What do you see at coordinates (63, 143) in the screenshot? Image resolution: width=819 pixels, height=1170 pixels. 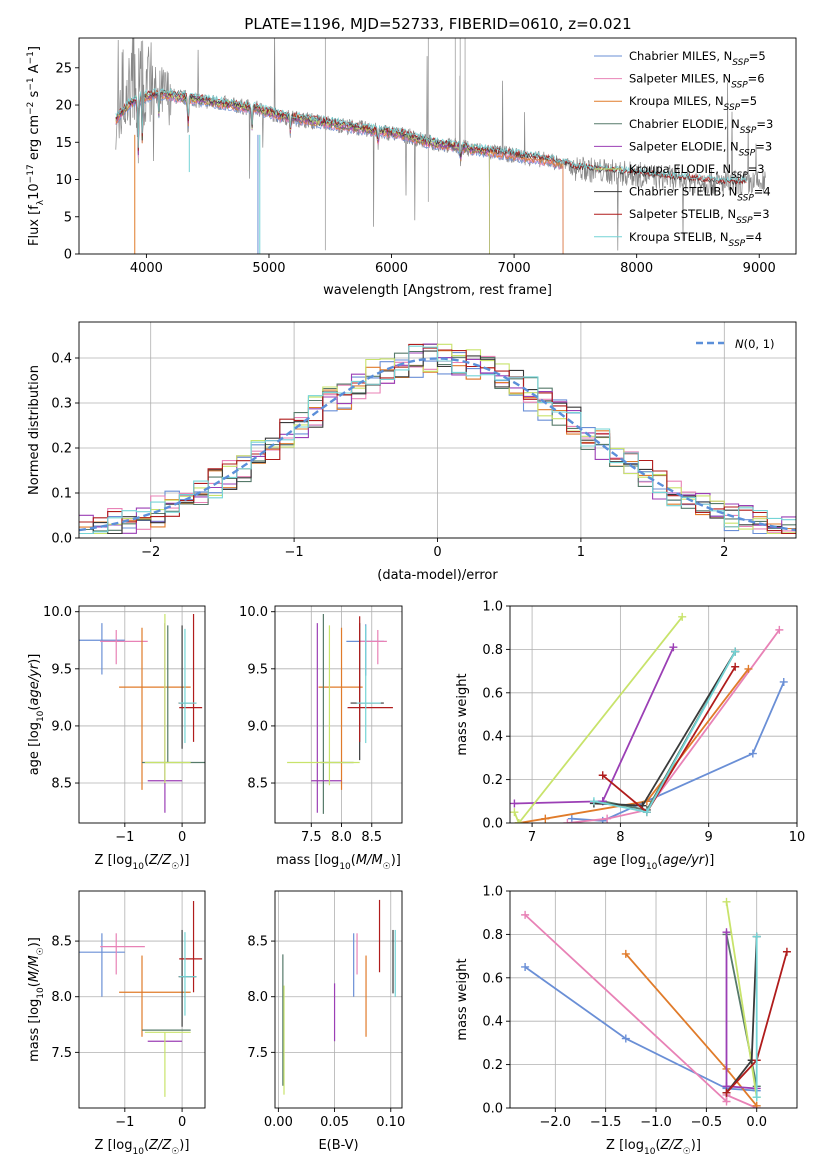 I see `y-tick-label: 15` at bounding box center [63, 143].